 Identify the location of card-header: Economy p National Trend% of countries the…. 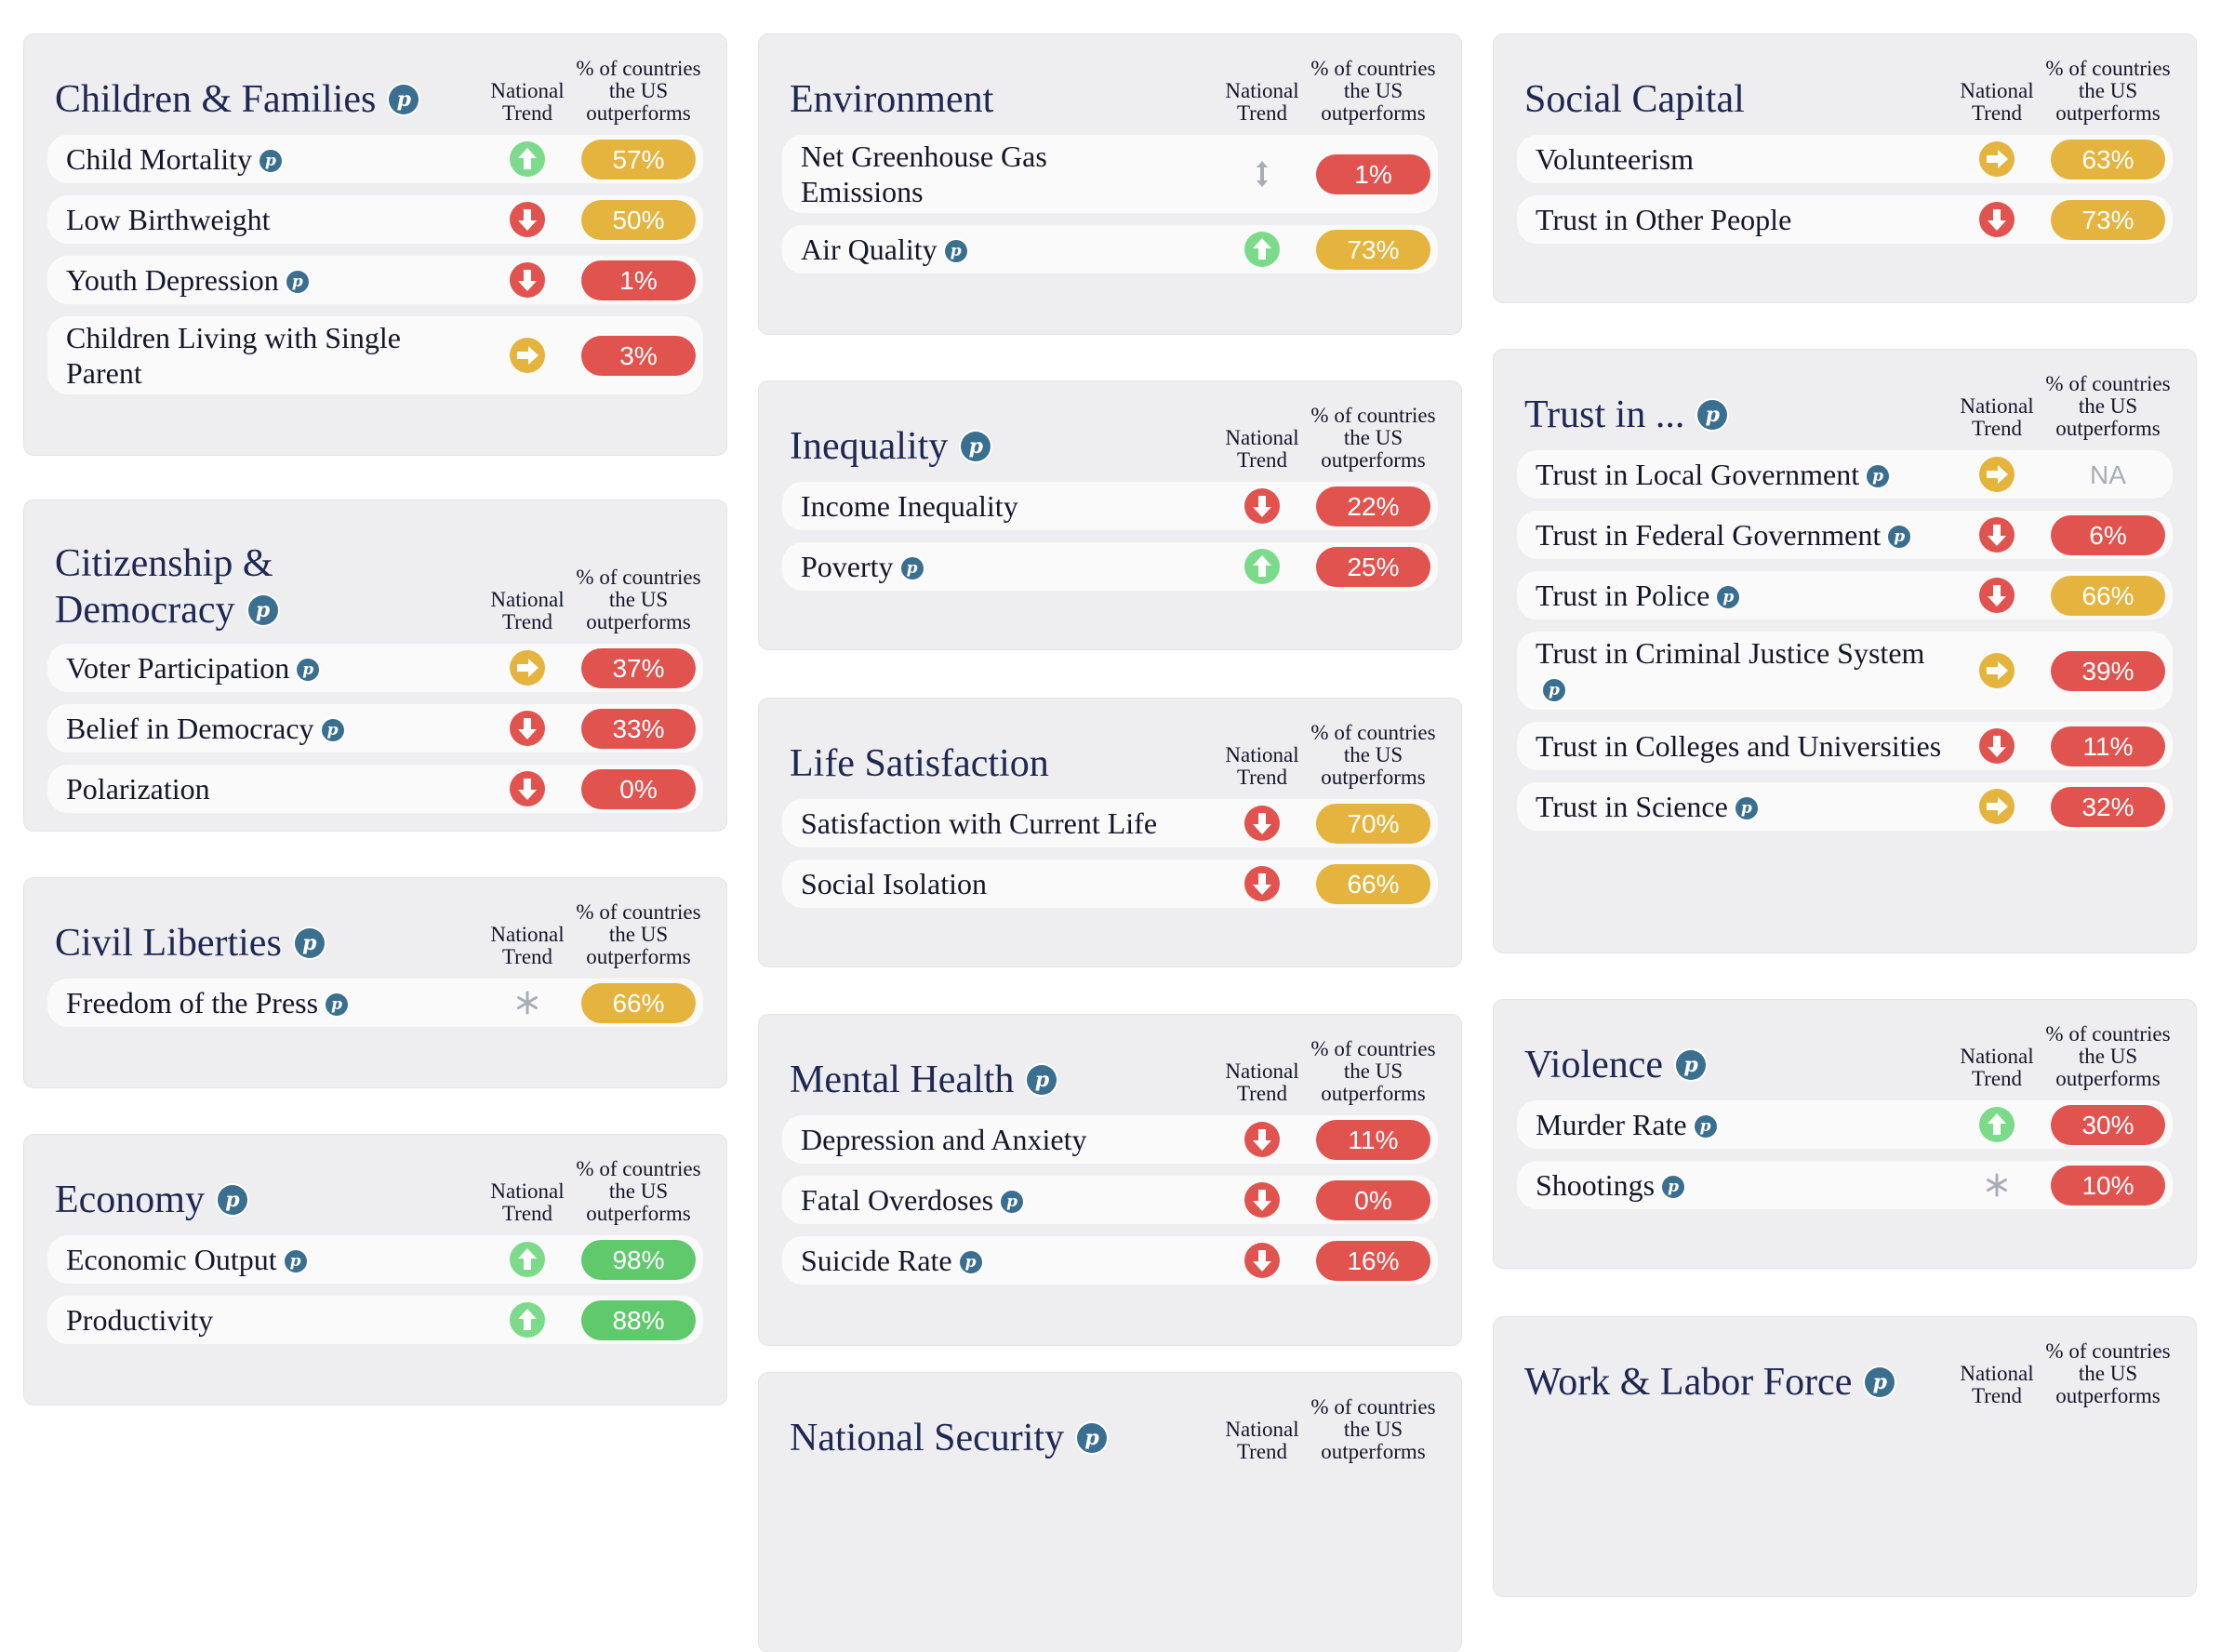
(375, 1191).